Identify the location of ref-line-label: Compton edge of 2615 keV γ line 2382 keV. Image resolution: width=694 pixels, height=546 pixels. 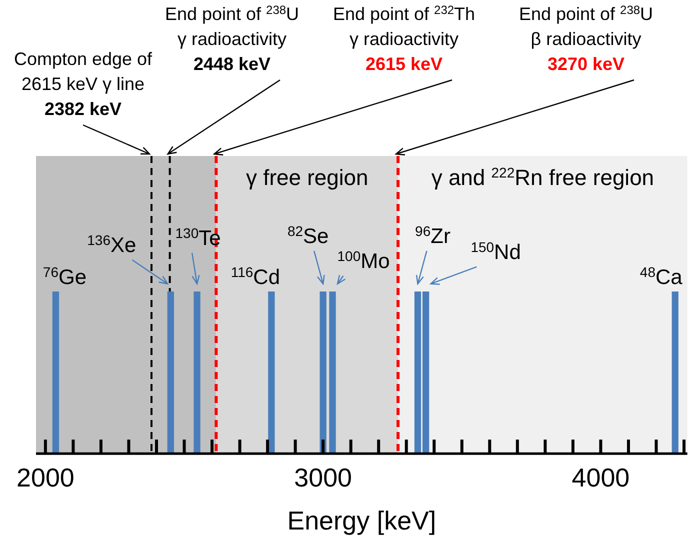
(84, 84).